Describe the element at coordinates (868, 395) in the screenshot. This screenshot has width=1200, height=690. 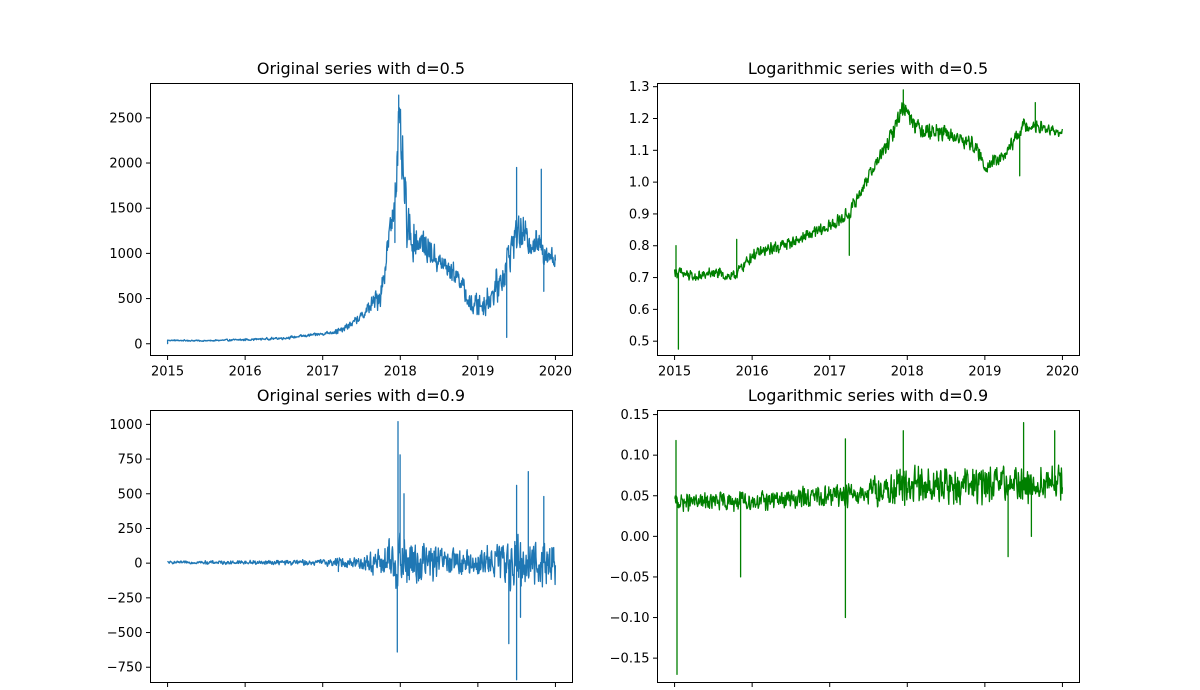
I see `panel-title: Logarithmic series with d=0.9` at that location.